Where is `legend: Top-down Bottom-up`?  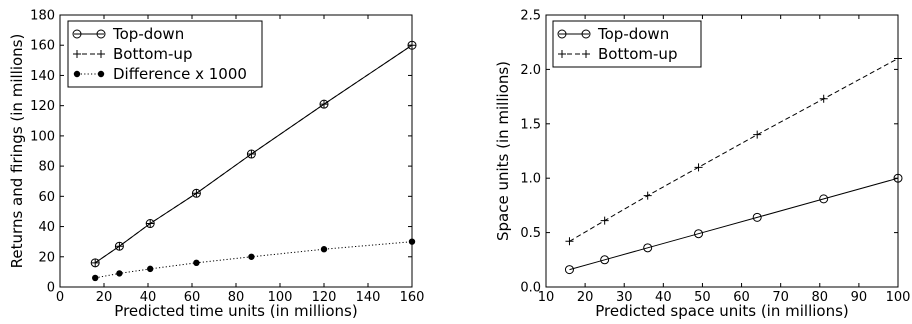
legend: Top-down Bottom-up is located at coordinates (627, 44).